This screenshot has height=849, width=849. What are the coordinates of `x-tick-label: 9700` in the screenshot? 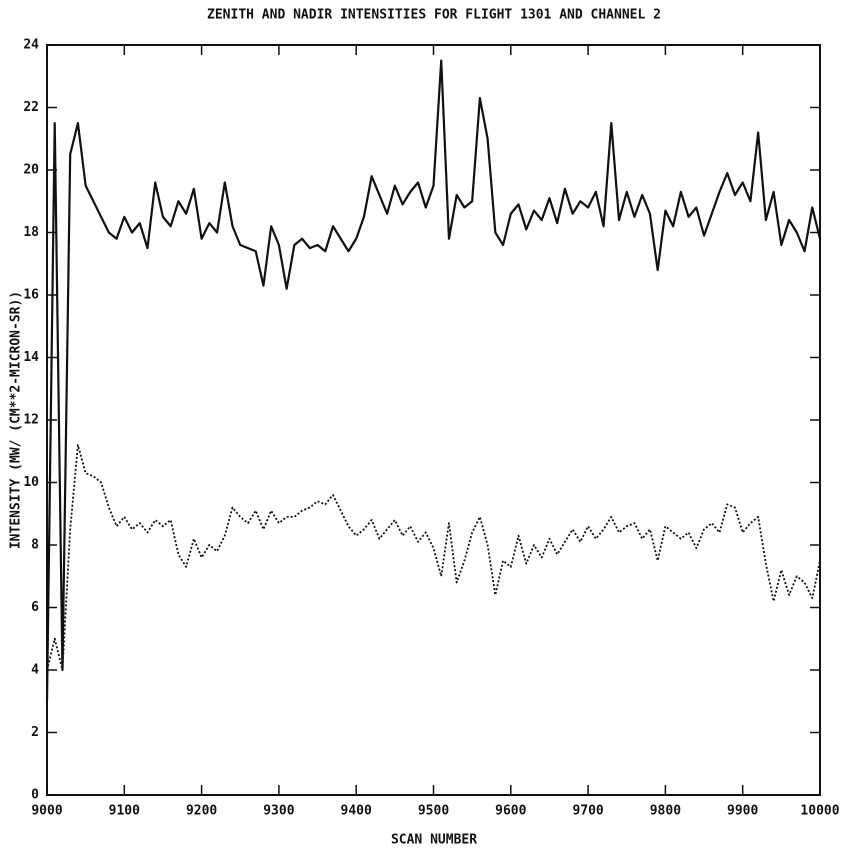 It's located at (587, 811).